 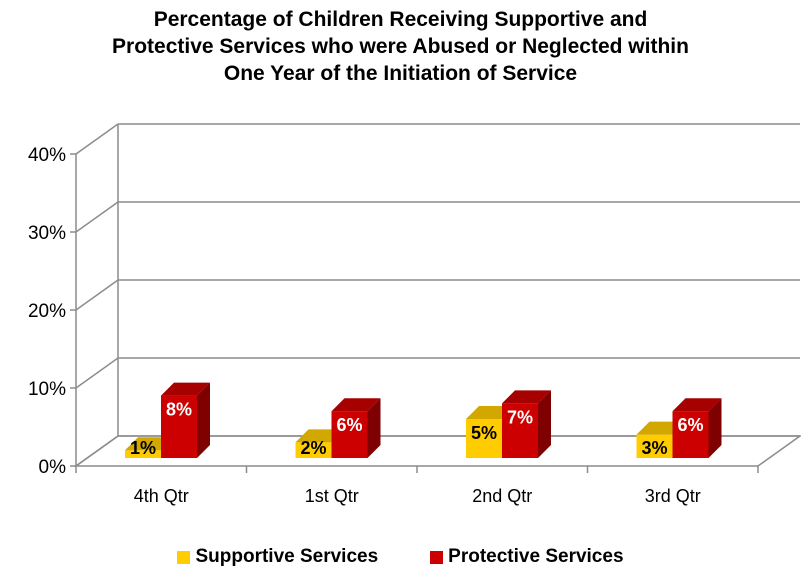 What do you see at coordinates (400, 73) in the screenshot?
I see `chart-title-line-3: One Year of the Initiation of Service` at bounding box center [400, 73].